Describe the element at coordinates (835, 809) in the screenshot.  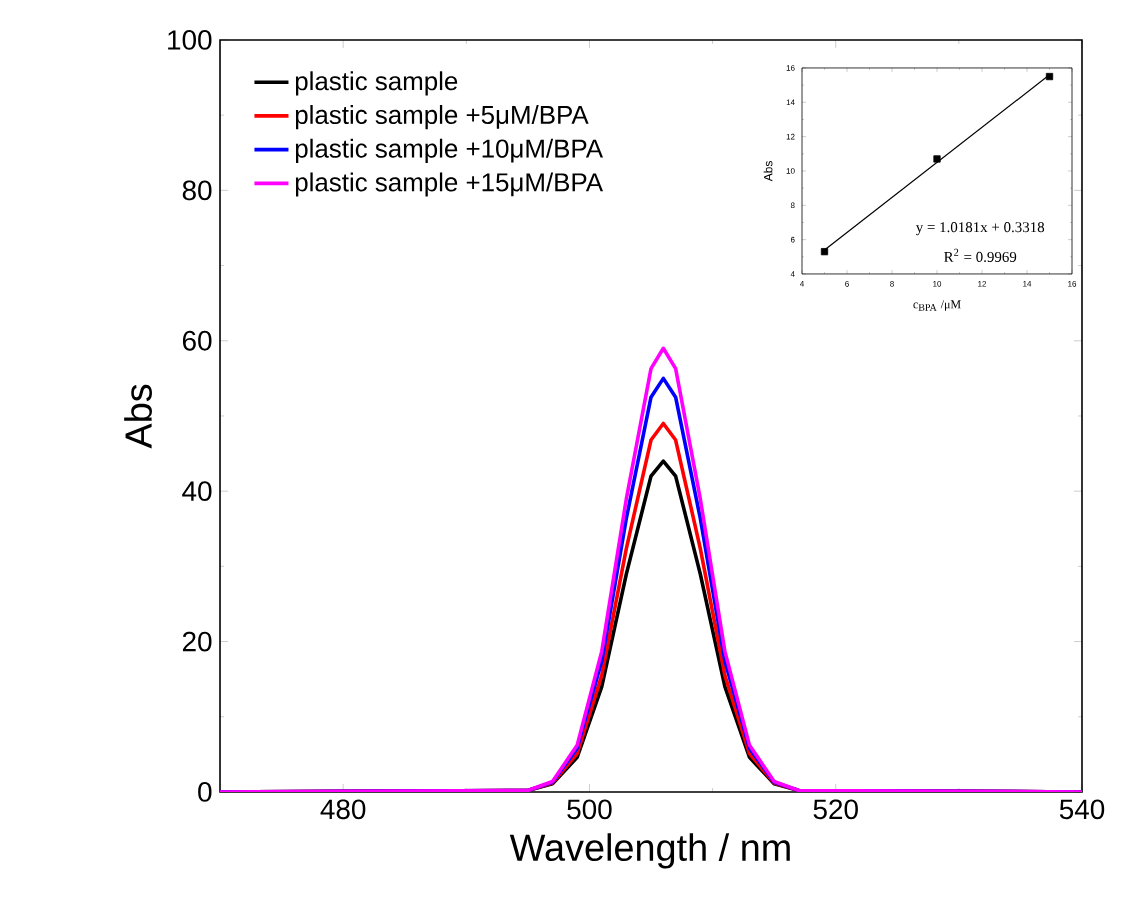
I see `x-tick-label: 520` at that location.